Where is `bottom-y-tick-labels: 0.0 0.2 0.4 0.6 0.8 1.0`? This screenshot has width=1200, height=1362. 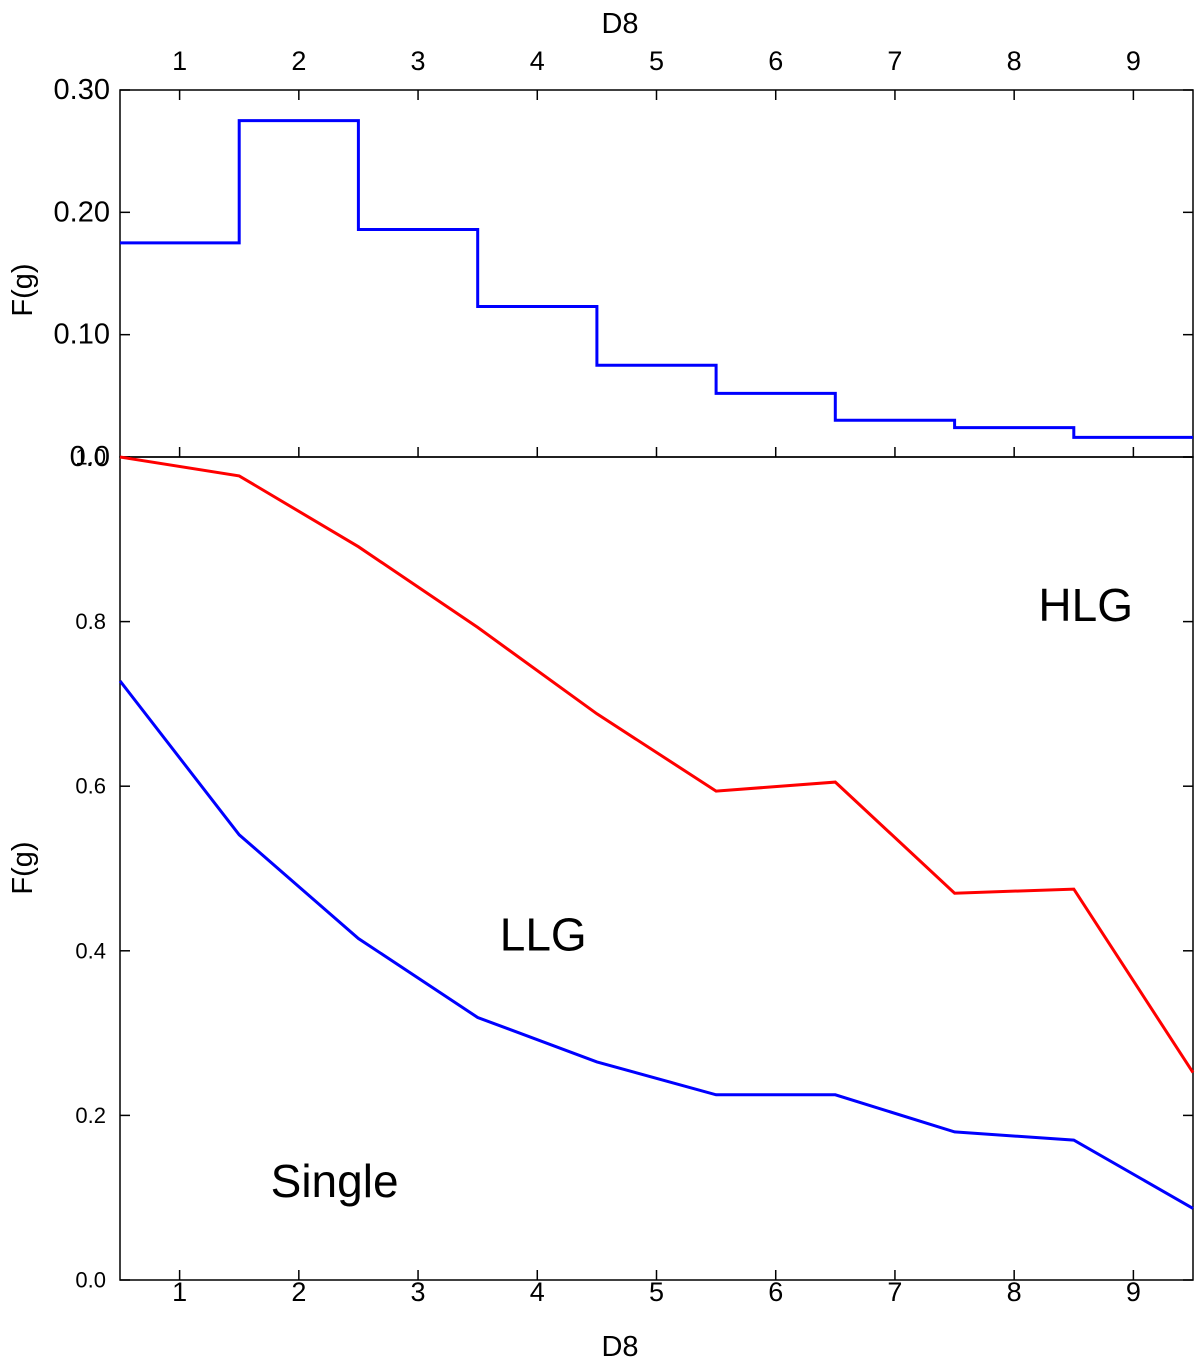
bottom-y-tick-labels: 0.0 0.2 0.4 0.6 0.8 1.0 is located at coordinates (90, 869).